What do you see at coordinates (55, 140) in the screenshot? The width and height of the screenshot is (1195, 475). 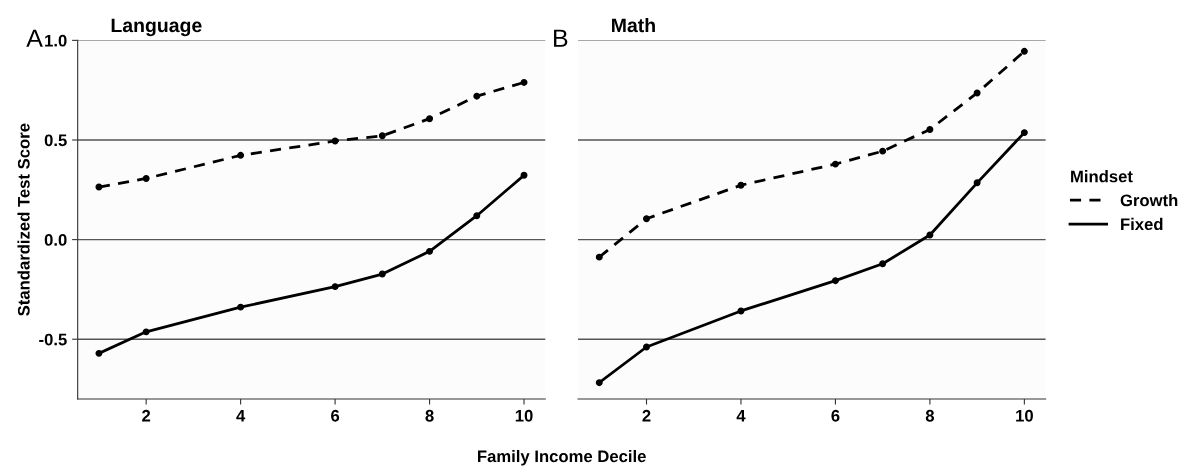 I see `y-tick-label: 0.5` at bounding box center [55, 140].